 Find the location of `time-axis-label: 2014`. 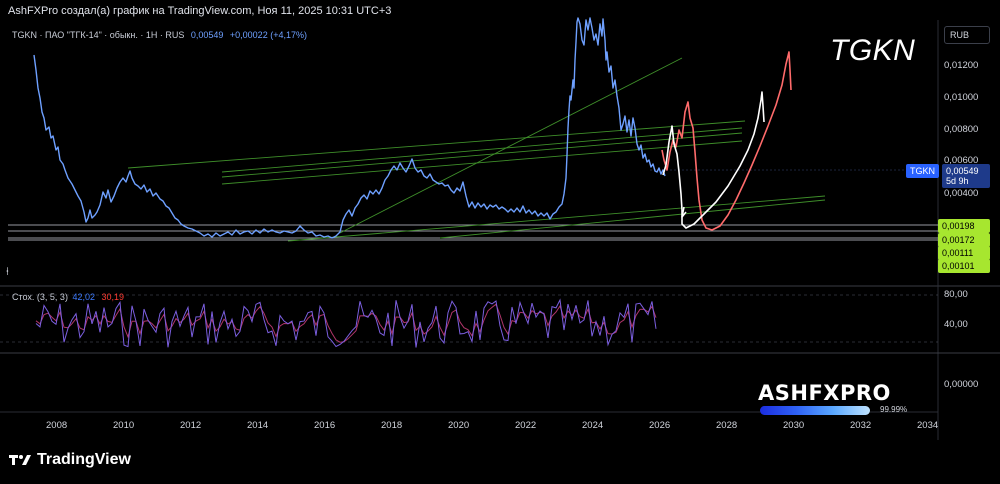

time-axis-label: 2014 is located at coordinates (258, 425).